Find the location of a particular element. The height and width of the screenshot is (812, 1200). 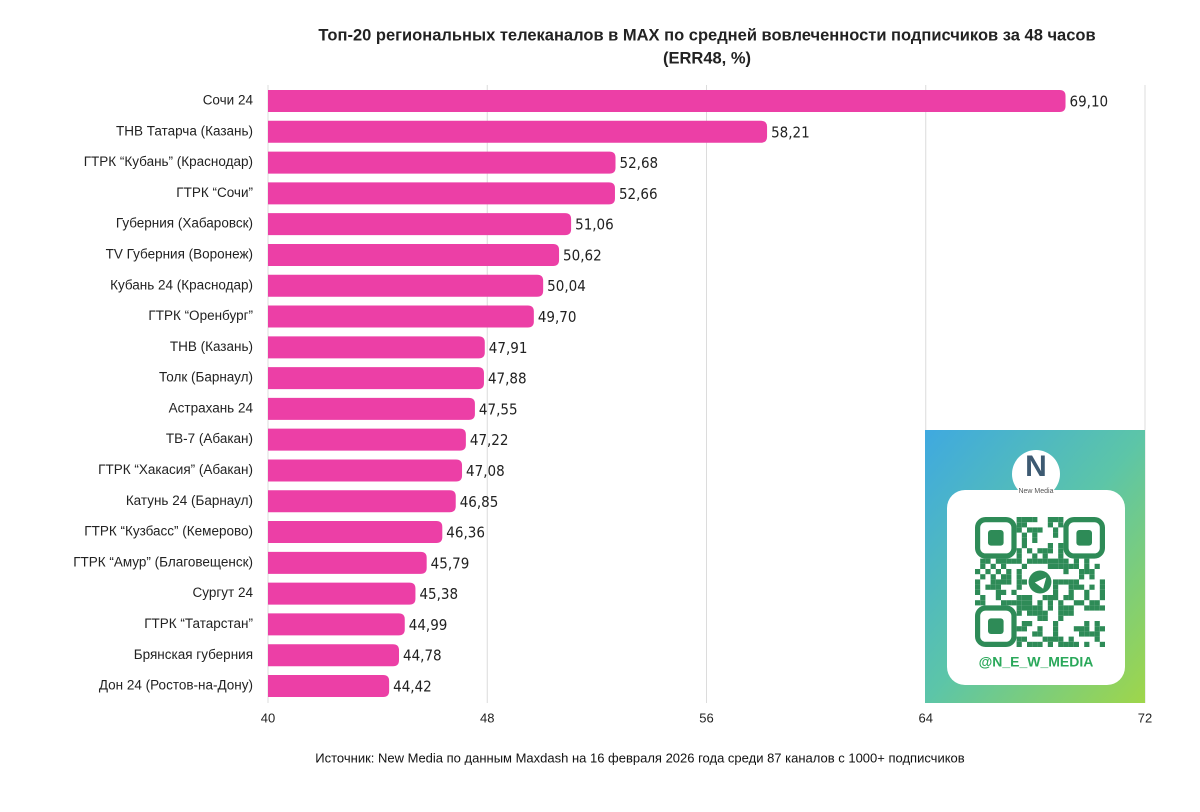

value-label: 50,62 is located at coordinates (582, 255).